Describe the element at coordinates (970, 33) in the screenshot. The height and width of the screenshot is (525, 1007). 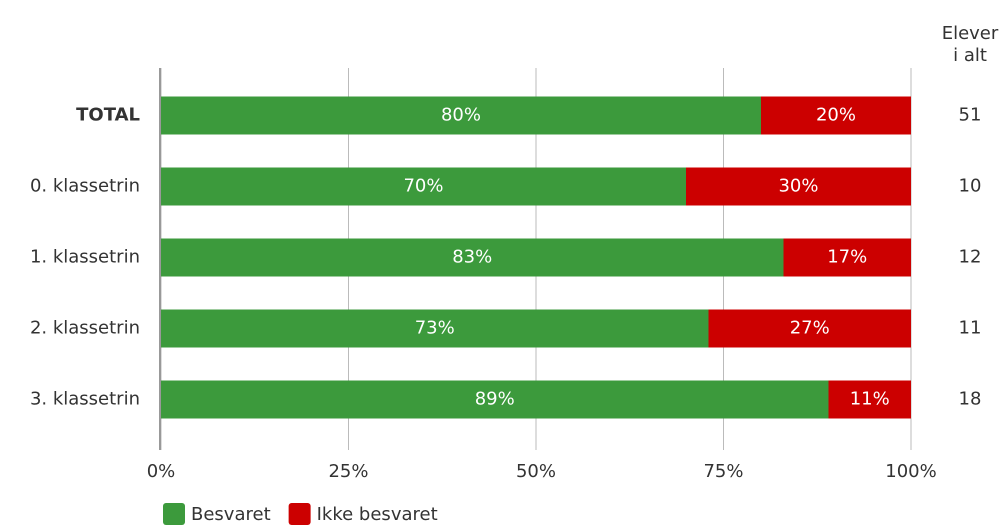
I see `totals-header: Elever` at that location.